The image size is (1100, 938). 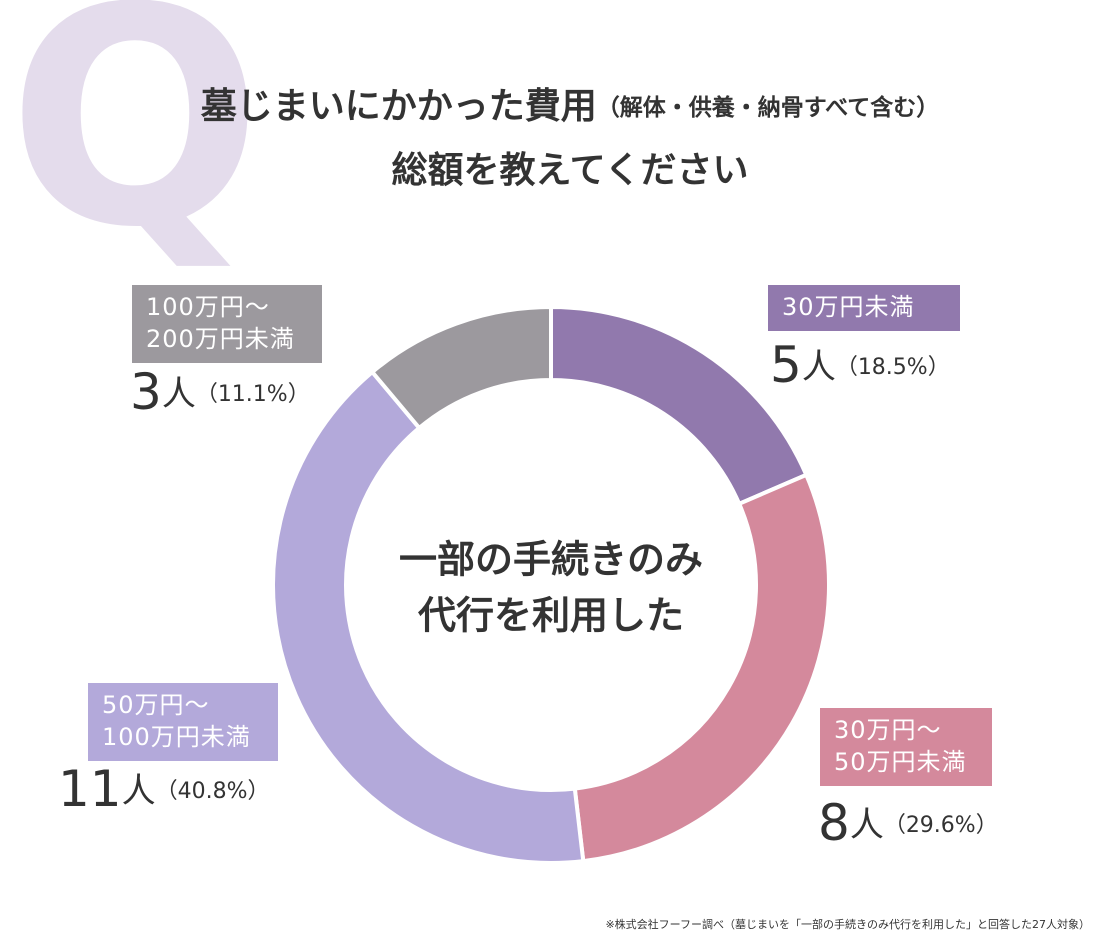 I want to click on count-value: 11, so click(x=90, y=789).